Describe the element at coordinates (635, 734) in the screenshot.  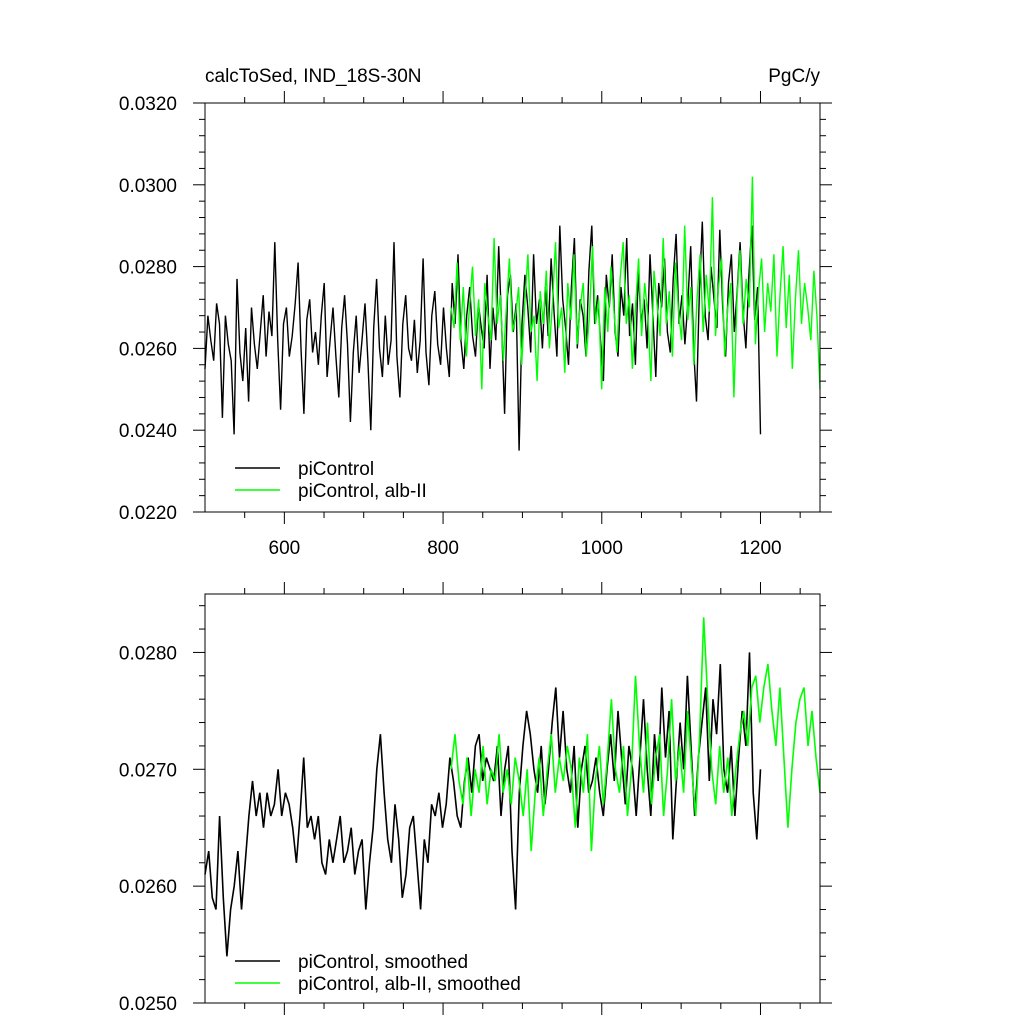
I see `series-line-picontrol-alb-ii-smoothed` at that location.